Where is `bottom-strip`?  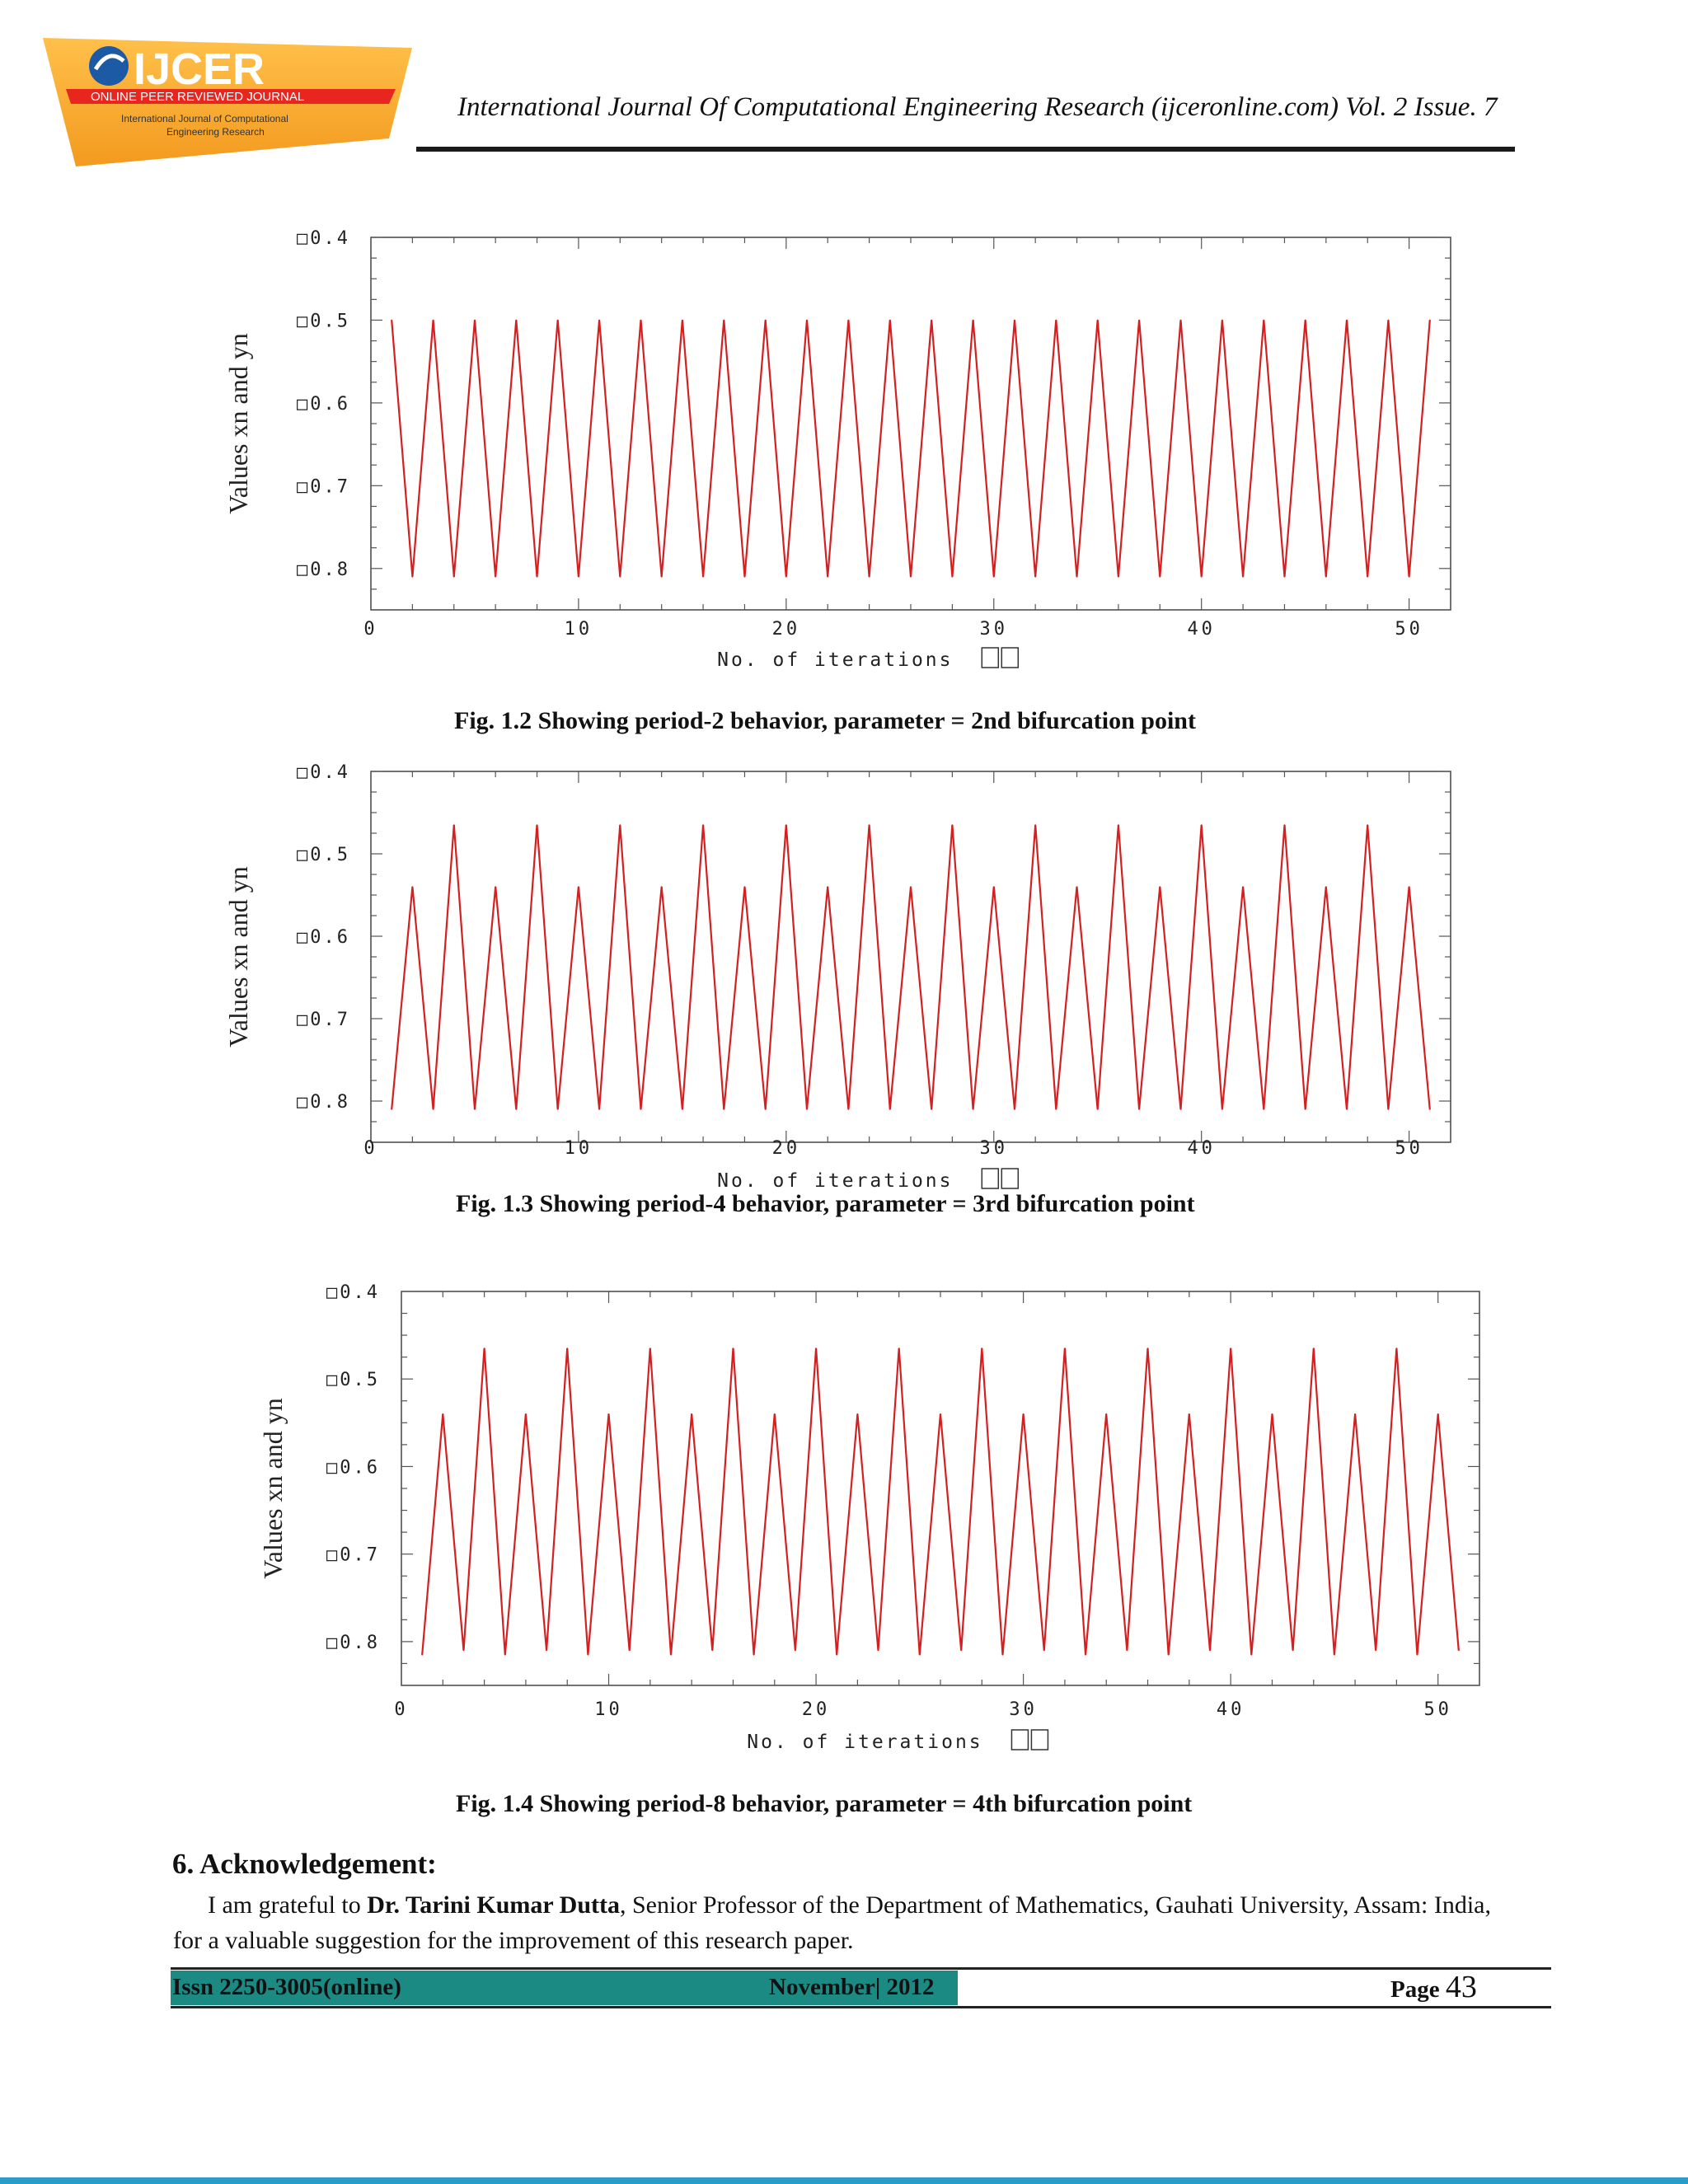
bottom-strip is located at coordinates (844, 2180).